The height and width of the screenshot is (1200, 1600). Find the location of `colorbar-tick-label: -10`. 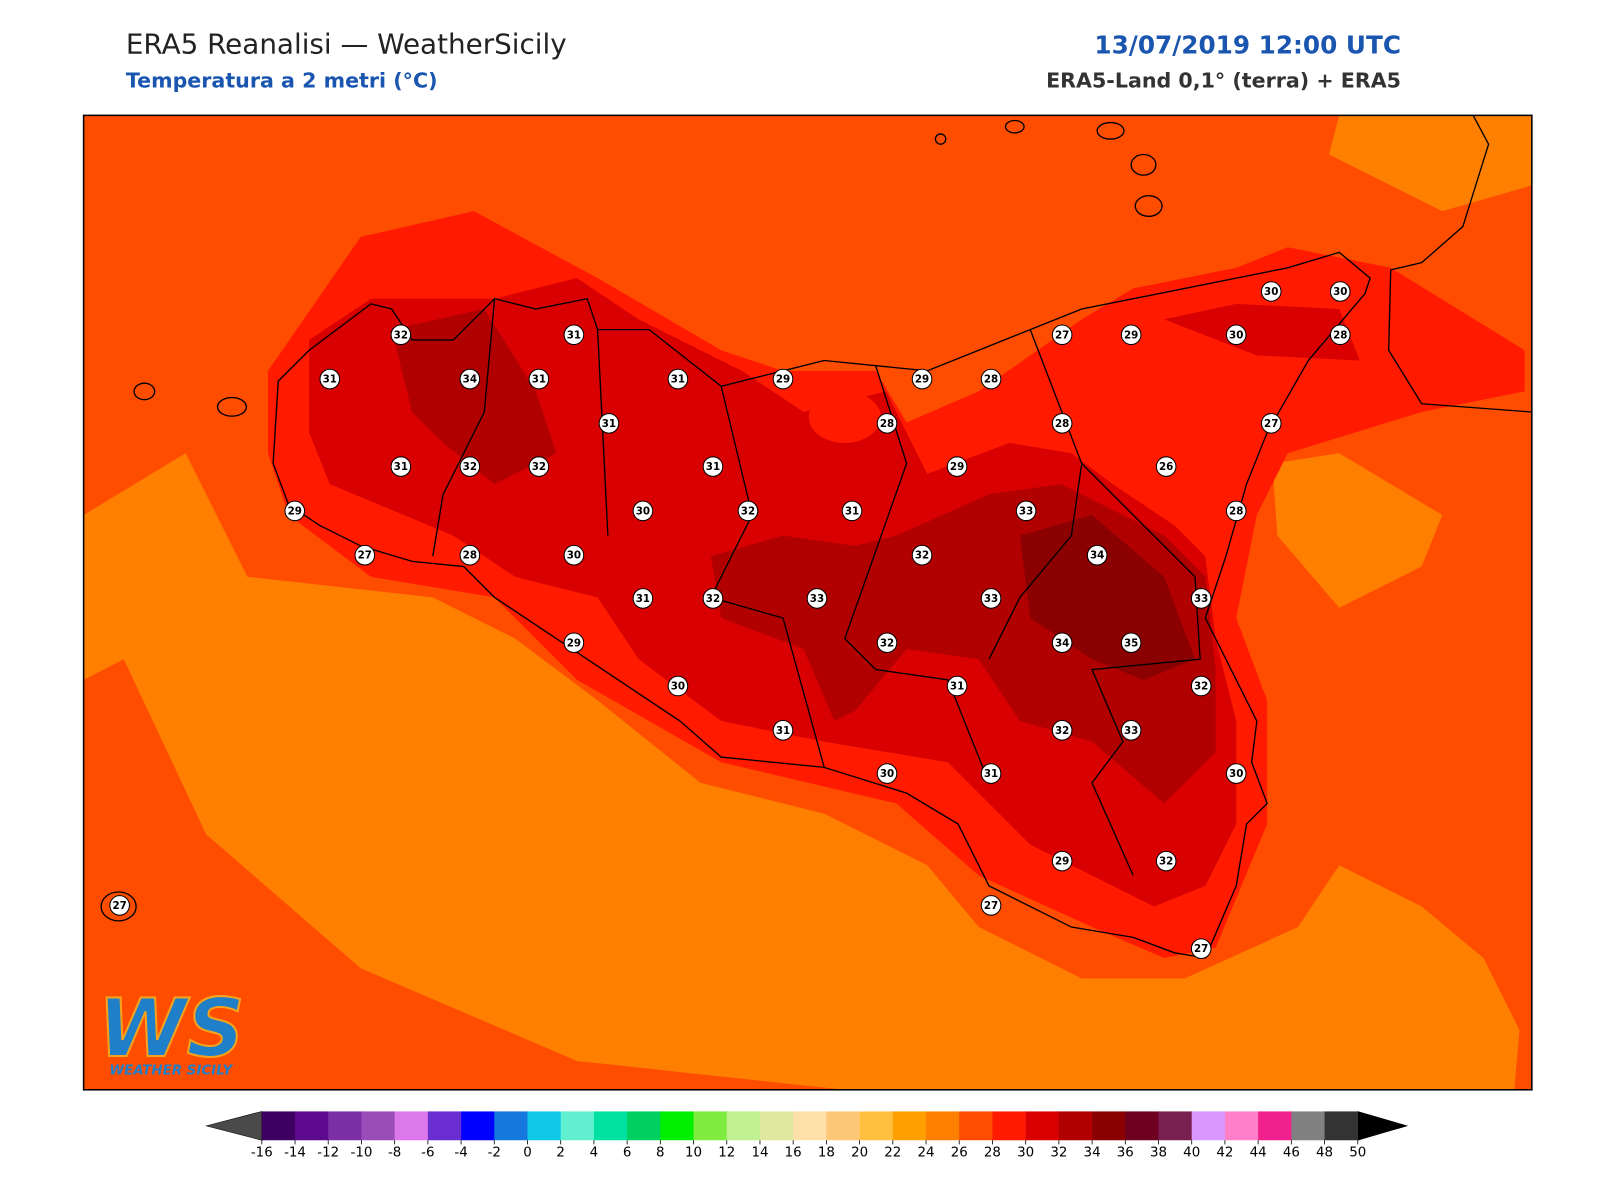

colorbar-tick-label: -10 is located at coordinates (362, 1153).